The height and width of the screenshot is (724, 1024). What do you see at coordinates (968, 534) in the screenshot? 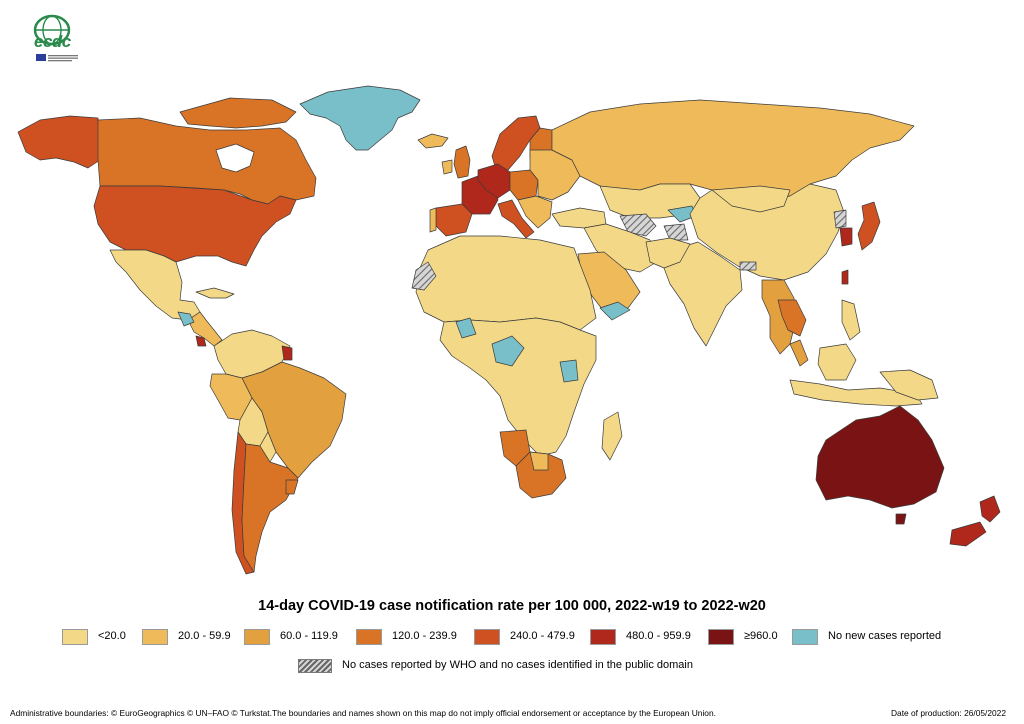
I see `new-zealand-south` at bounding box center [968, 534].